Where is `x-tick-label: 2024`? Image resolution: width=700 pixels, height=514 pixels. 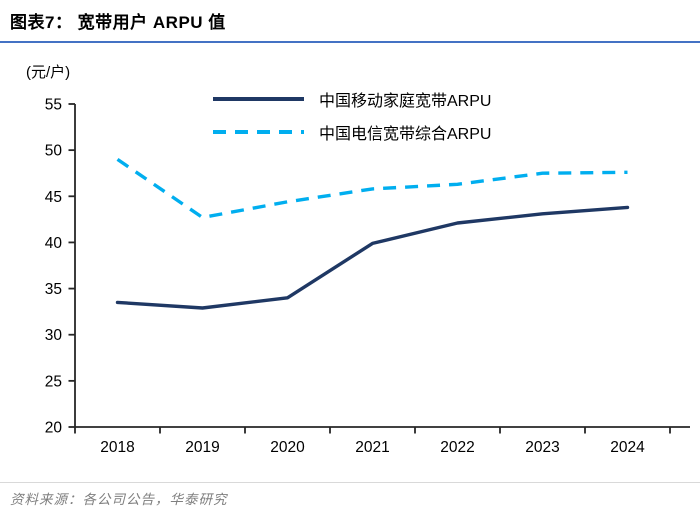
x-tick-label: 2024 is located at coordinates (627, 447).